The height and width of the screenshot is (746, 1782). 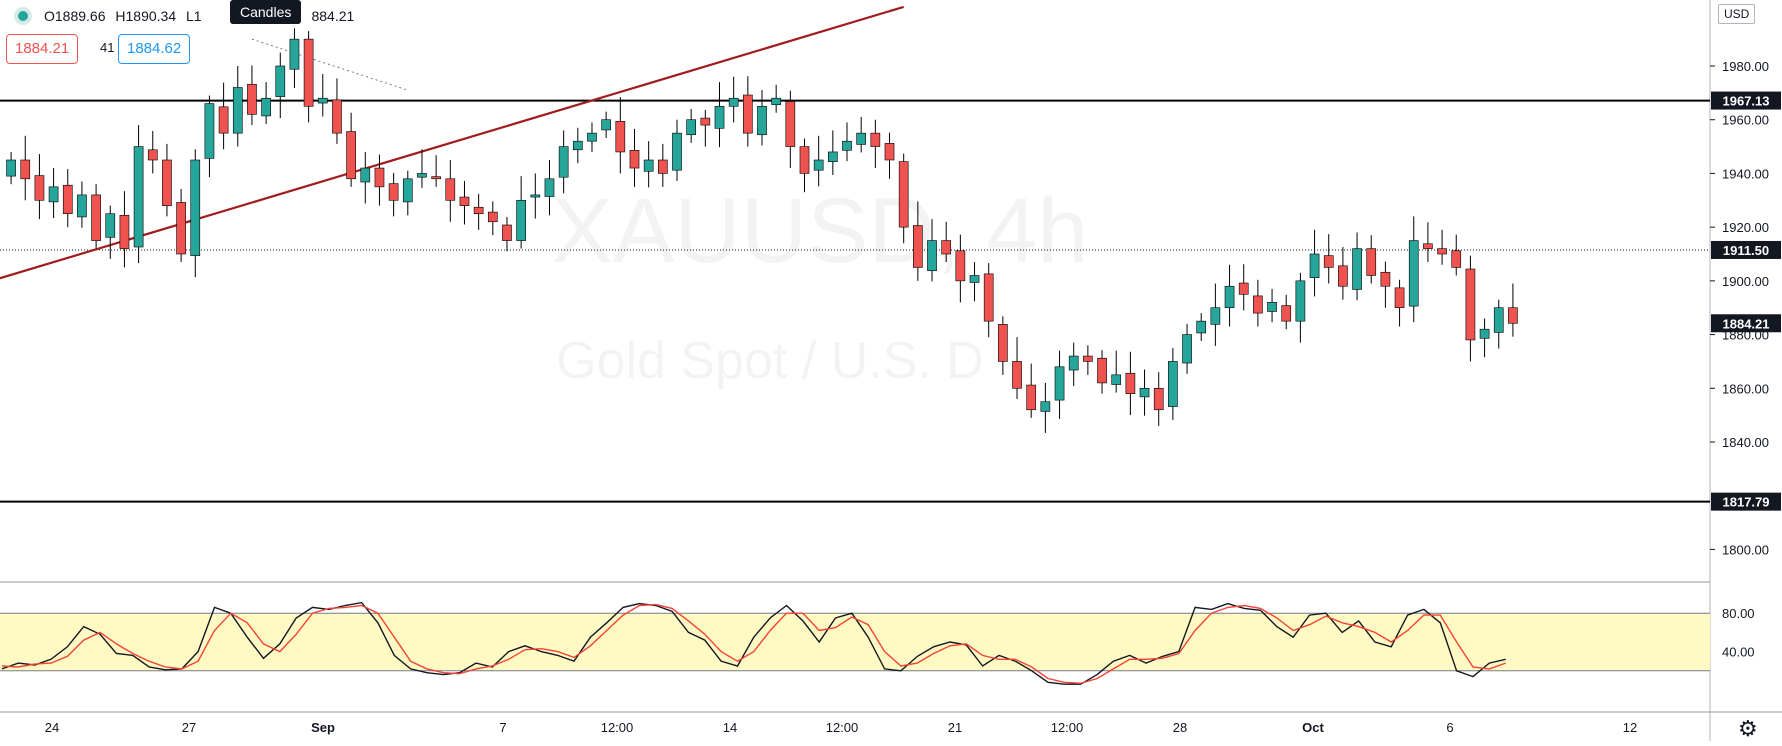 I want to click on stoch-tick-label: 40.00, so click(x=1738, y=652).